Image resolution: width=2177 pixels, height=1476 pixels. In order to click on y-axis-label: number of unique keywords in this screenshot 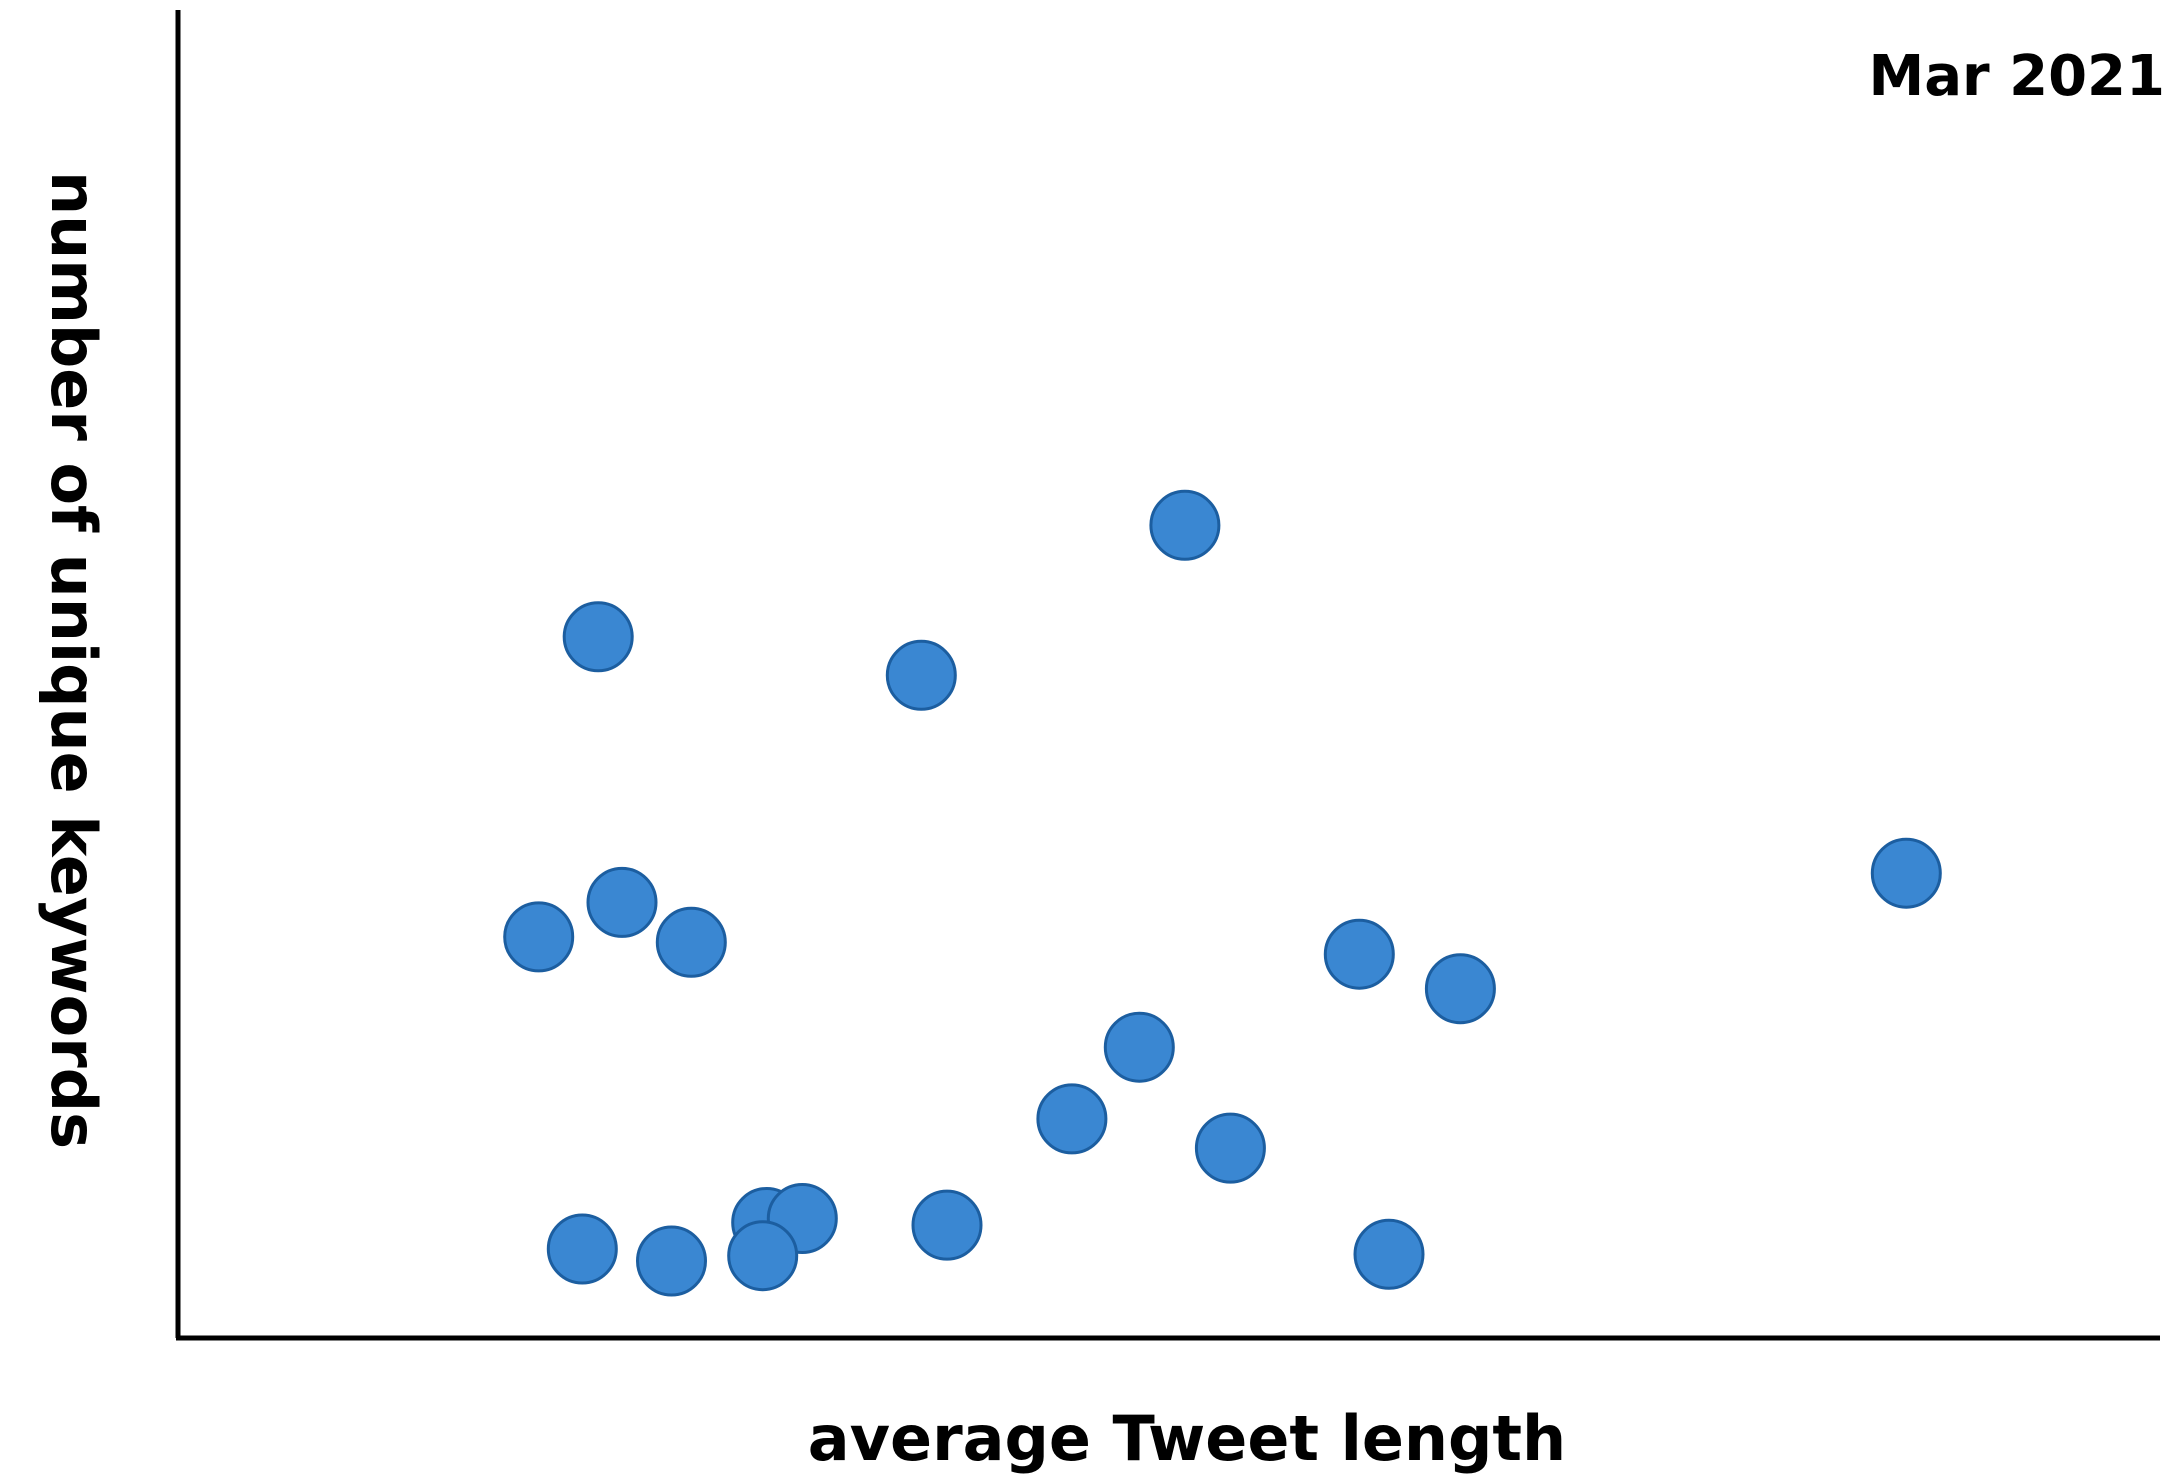, I will do `click(73, 660)`.